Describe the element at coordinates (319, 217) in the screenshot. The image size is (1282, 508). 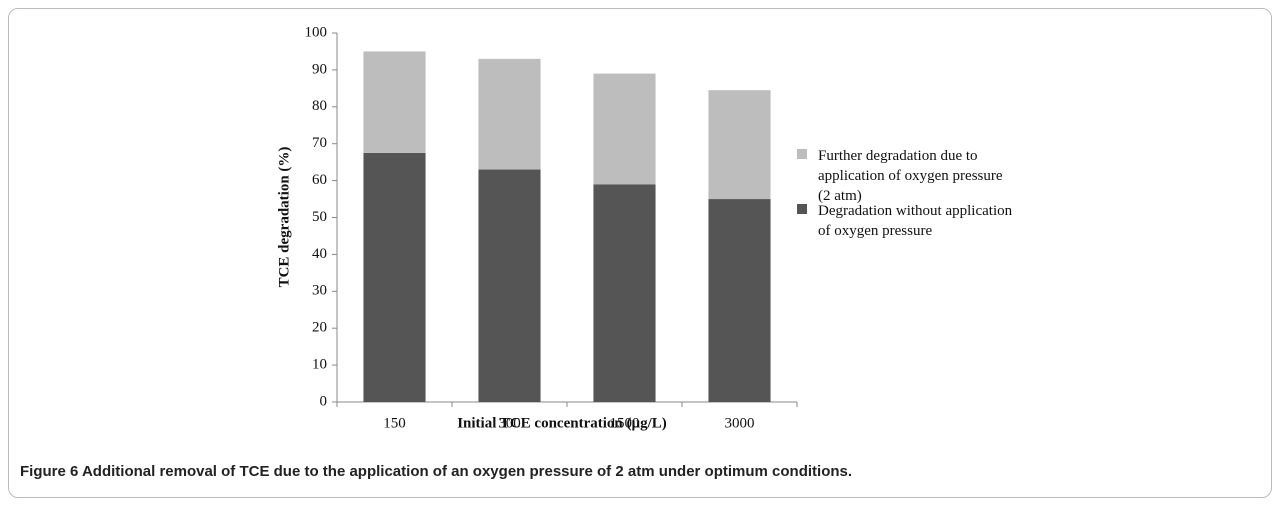
I see `y-tick-label: 50` at that location.